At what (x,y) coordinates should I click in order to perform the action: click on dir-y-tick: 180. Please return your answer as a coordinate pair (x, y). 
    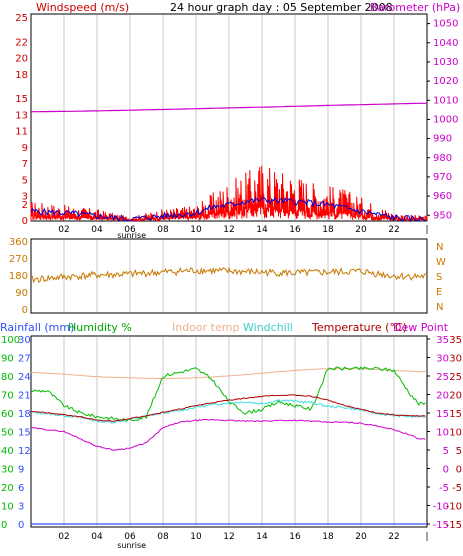
    Looking at the image, I should click on (18, 276).